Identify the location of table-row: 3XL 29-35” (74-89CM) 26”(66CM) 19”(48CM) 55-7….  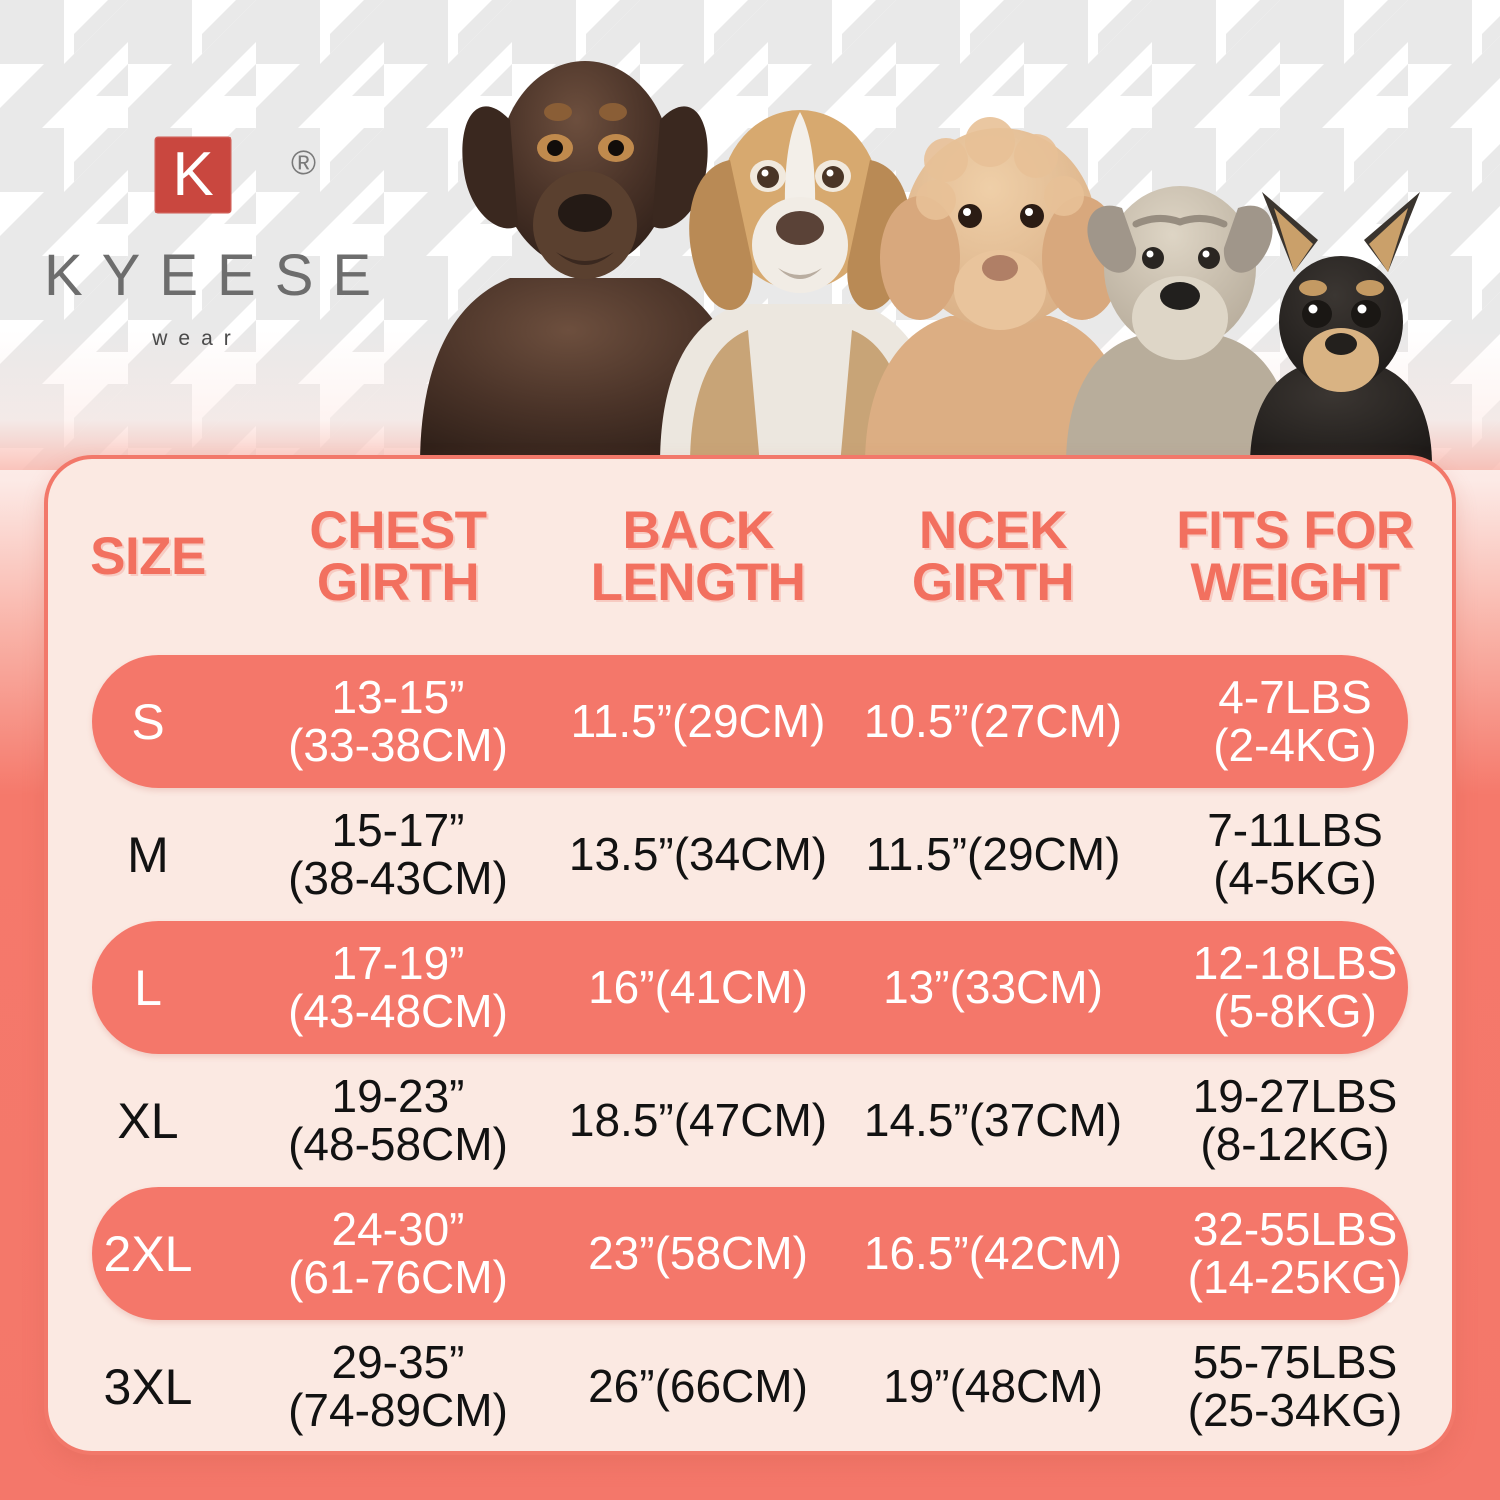
(750, 1385).